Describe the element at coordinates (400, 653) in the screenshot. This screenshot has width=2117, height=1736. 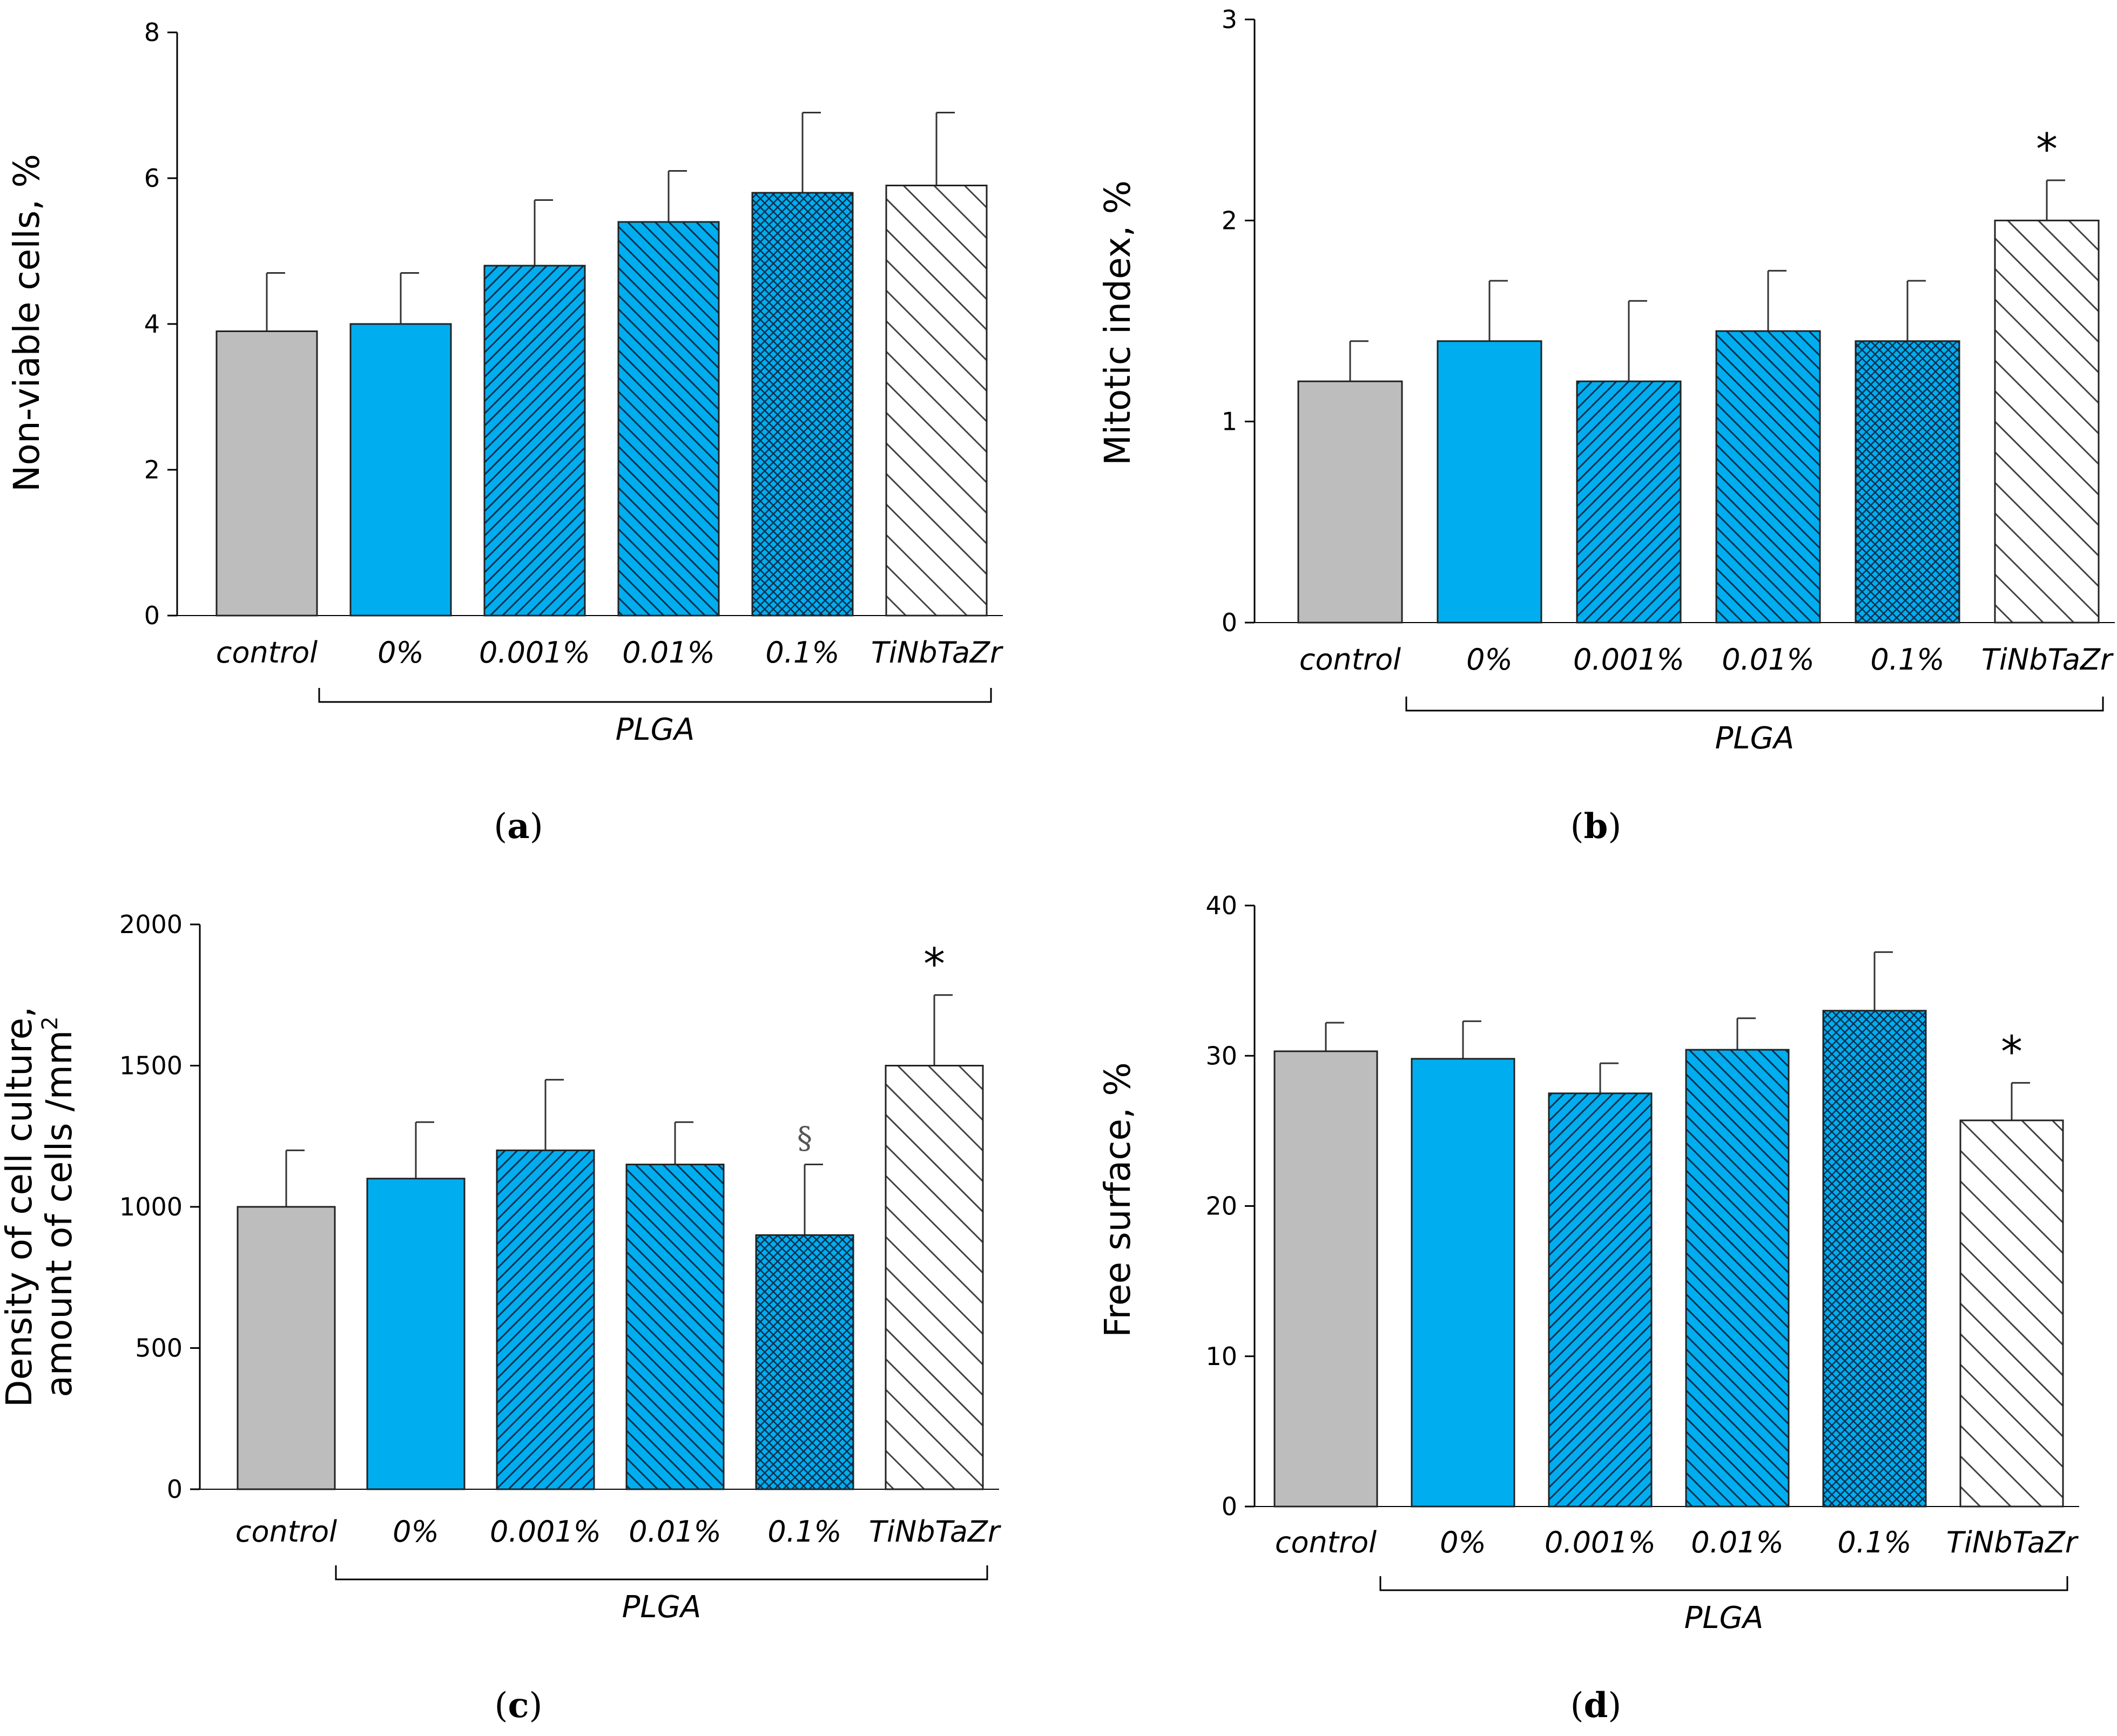
I see `panel-a-category-label: 0%` at that location.